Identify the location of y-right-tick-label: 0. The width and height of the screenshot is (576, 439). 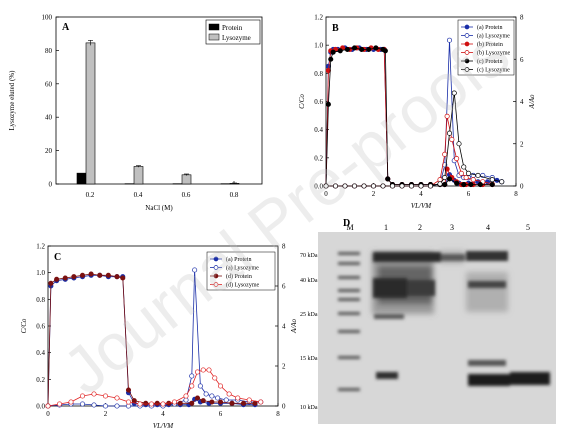
(522, 187).